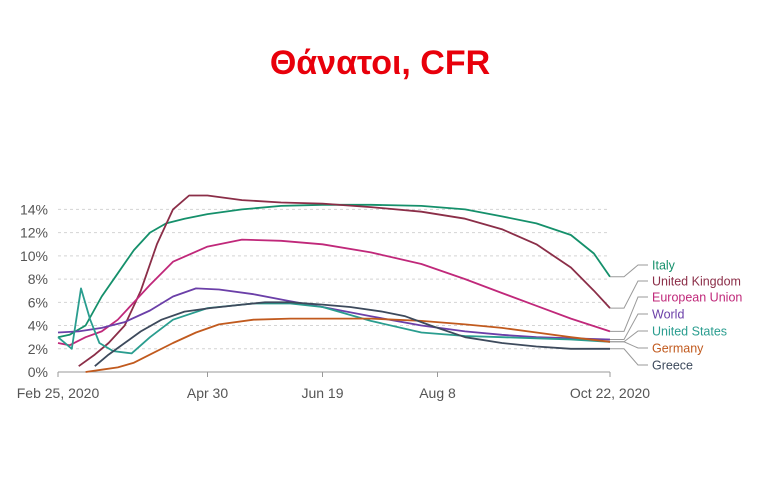 This screenshot has width=760, height=494. Describe the element at coordinates (610, 393) in the screenshot. I see `x-tick-label: Oct 22, 2020` at that location.